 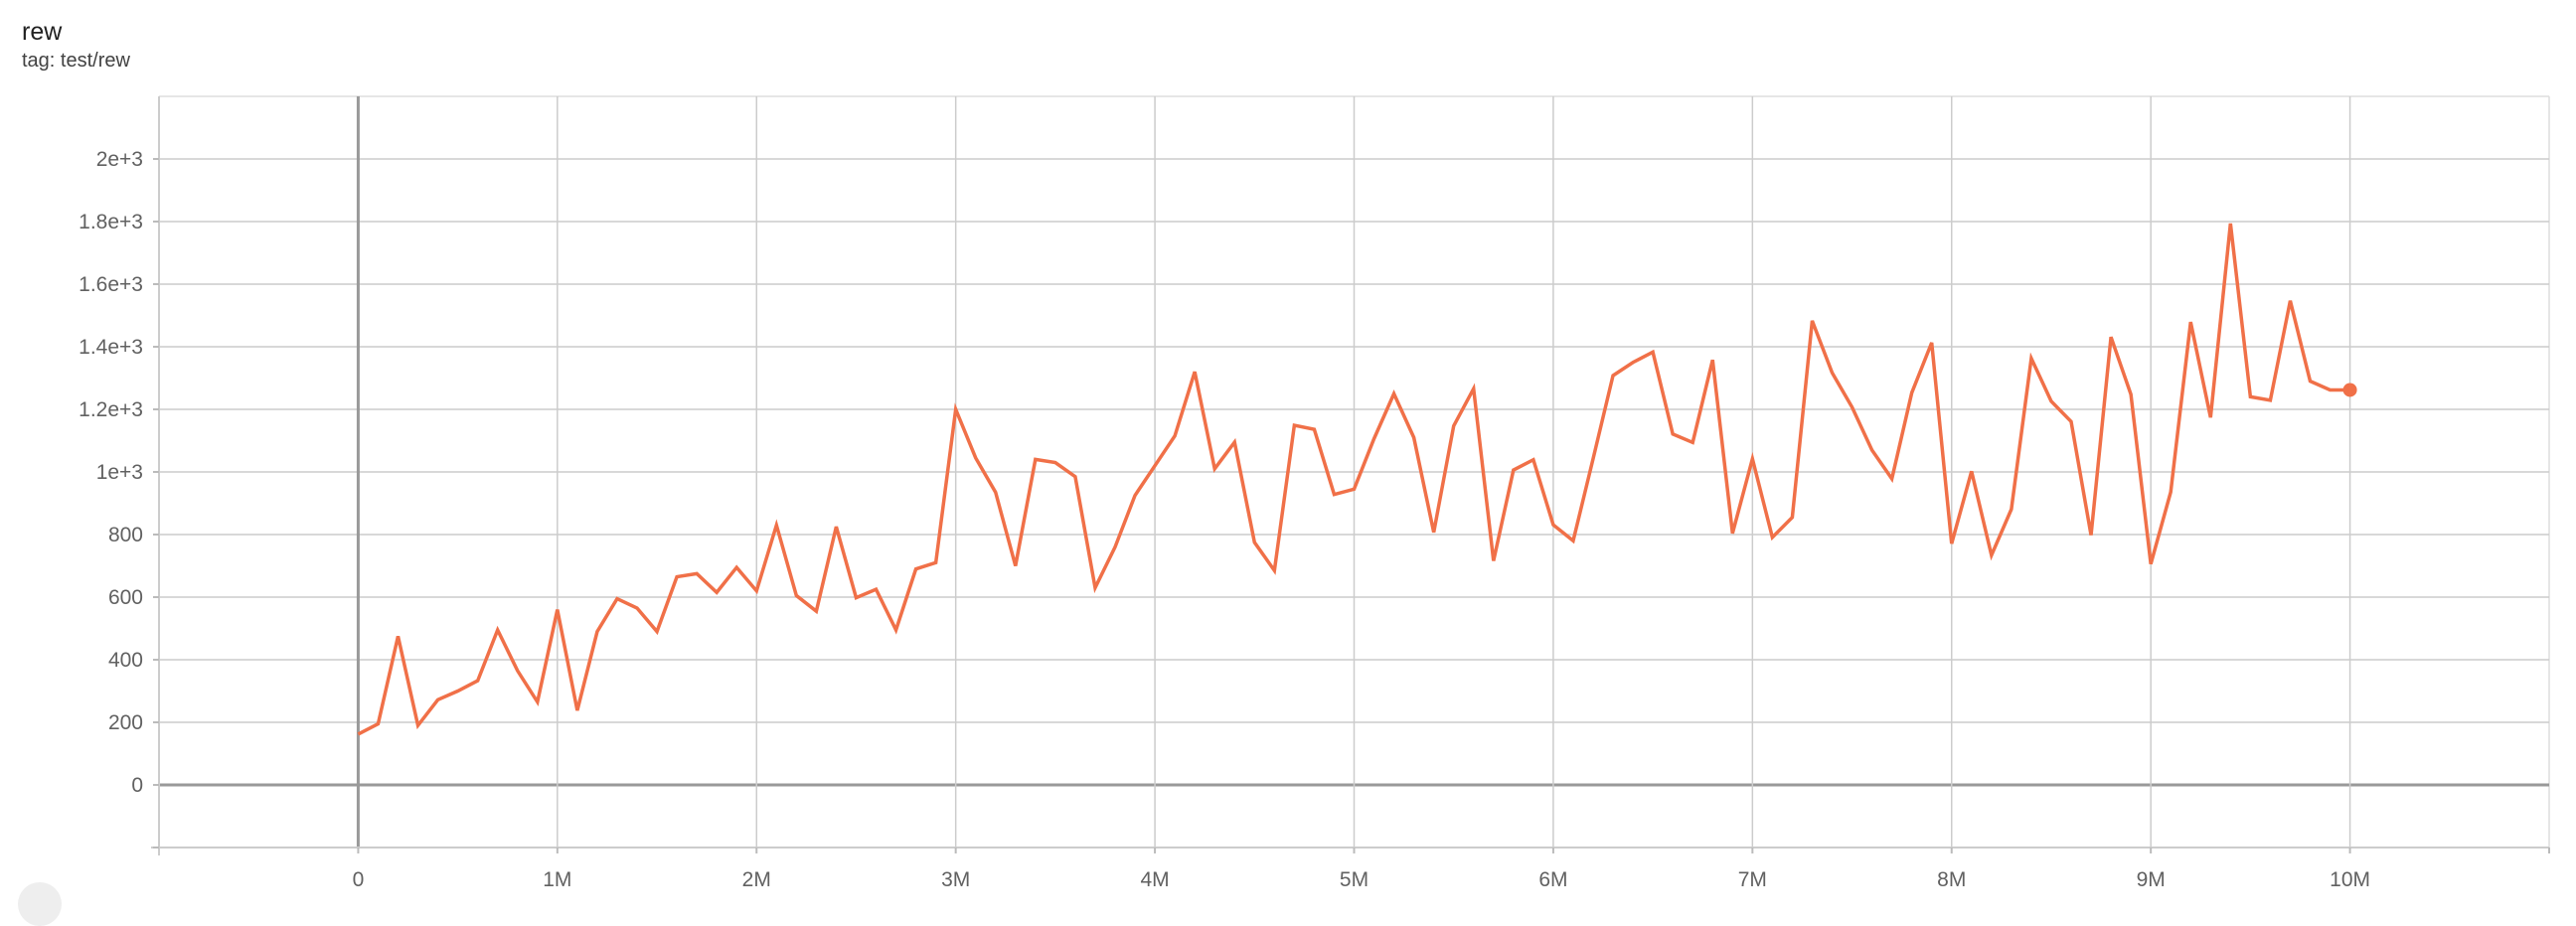 What do you see at coordinates (756, 879) in the screenshot?
I see `x-tick-label: 2M` at bounding box center [756, 879].